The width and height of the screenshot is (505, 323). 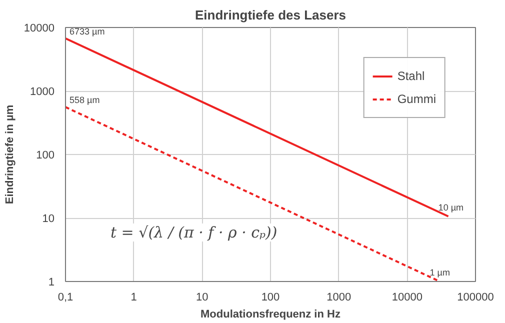 I want to click on x-tick-label: 0,1, so click(x=66, y=298).